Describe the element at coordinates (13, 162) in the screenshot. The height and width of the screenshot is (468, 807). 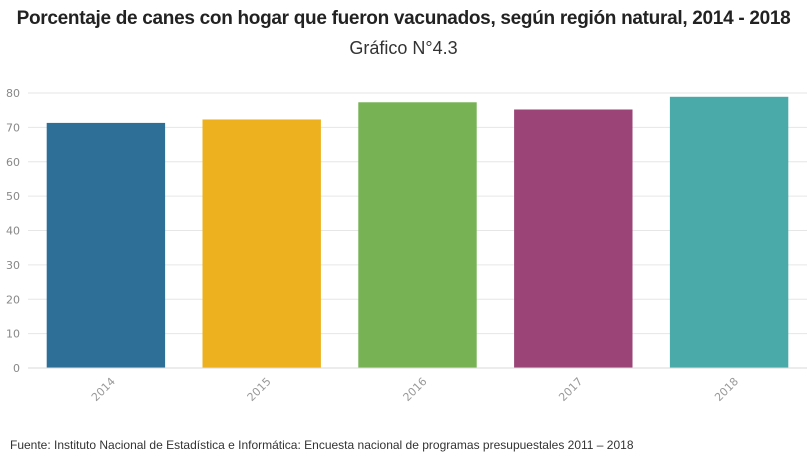
I see `y-tick-label: 60` at that location.